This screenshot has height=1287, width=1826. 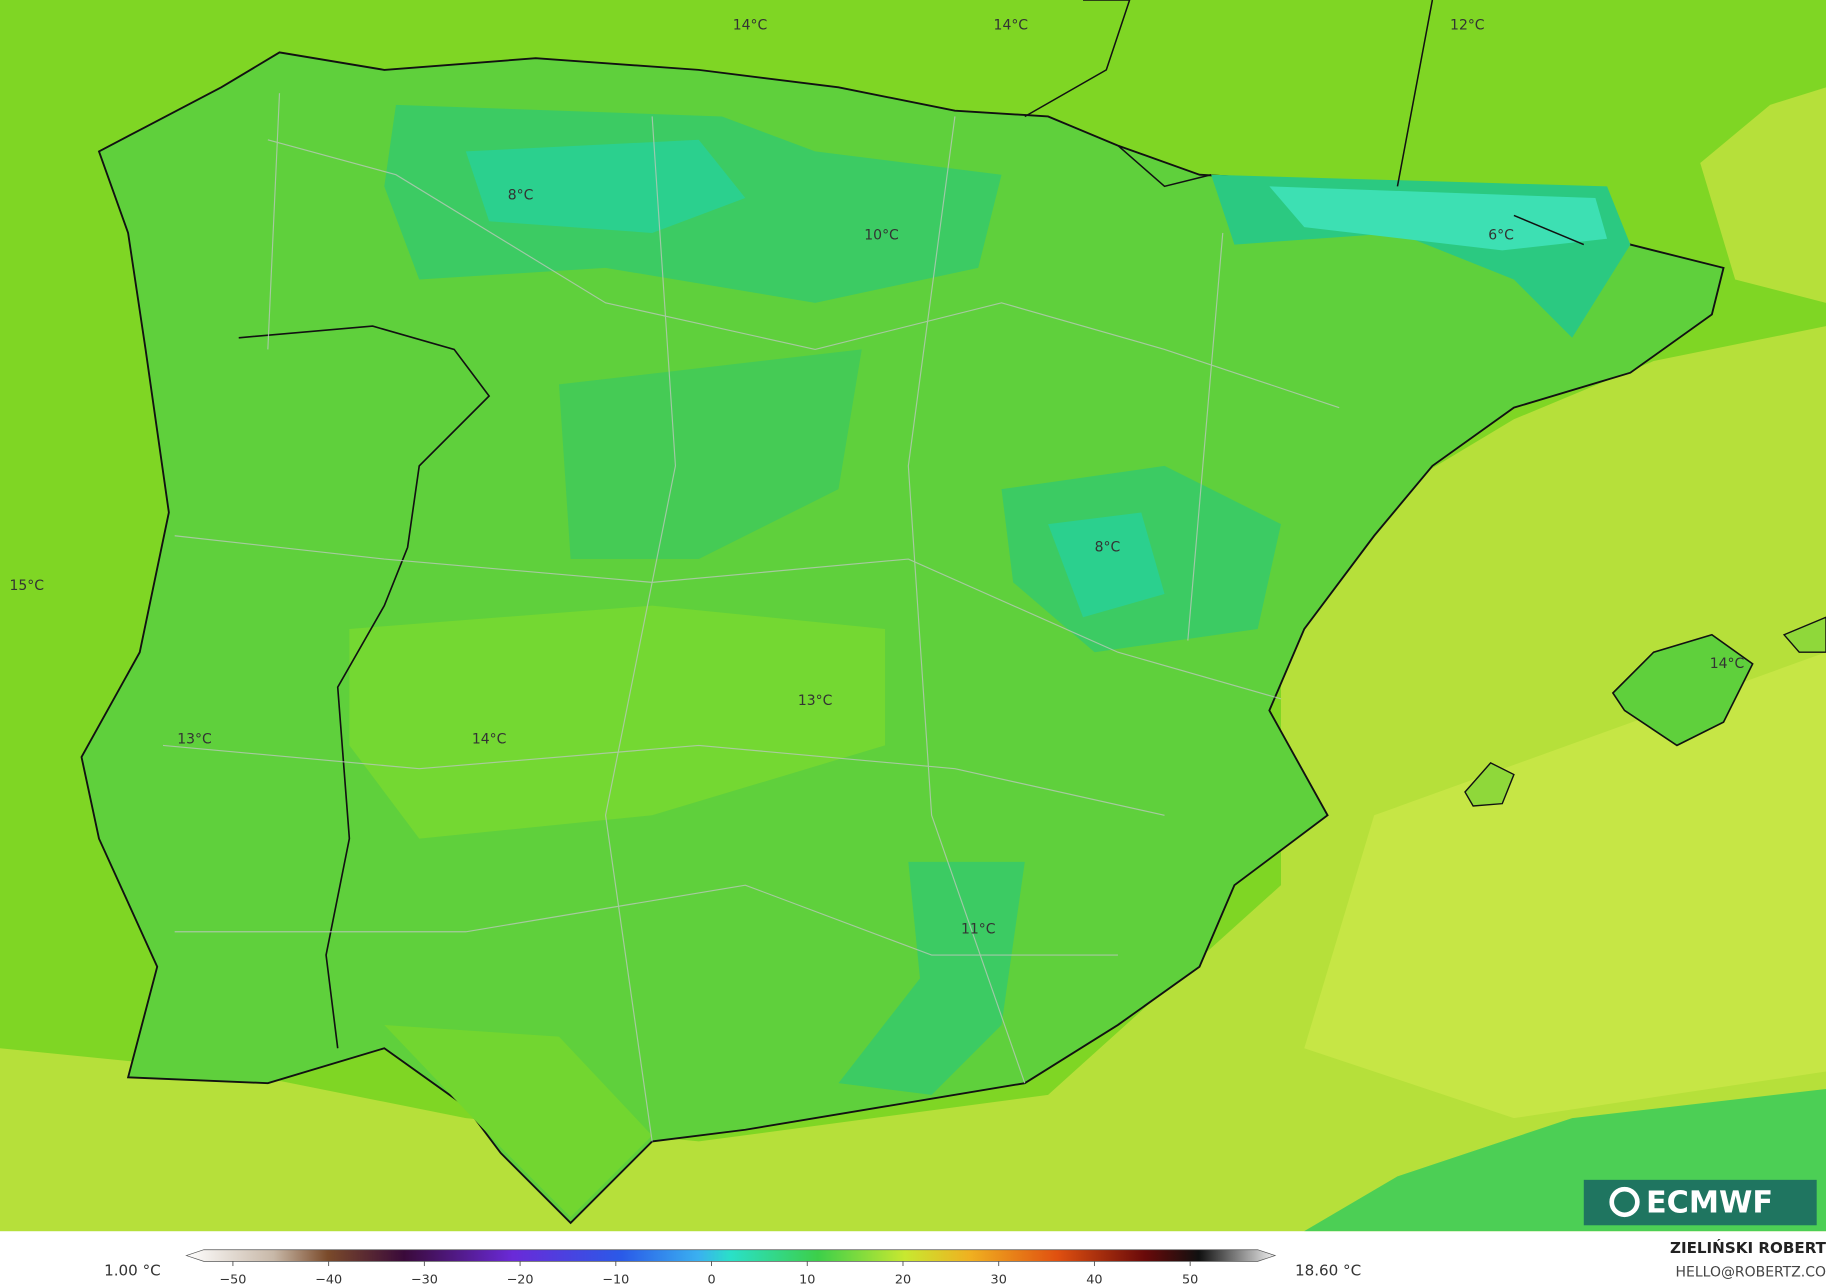 I want to click on temp-label: 12°C, so click(x=1467, y=26).